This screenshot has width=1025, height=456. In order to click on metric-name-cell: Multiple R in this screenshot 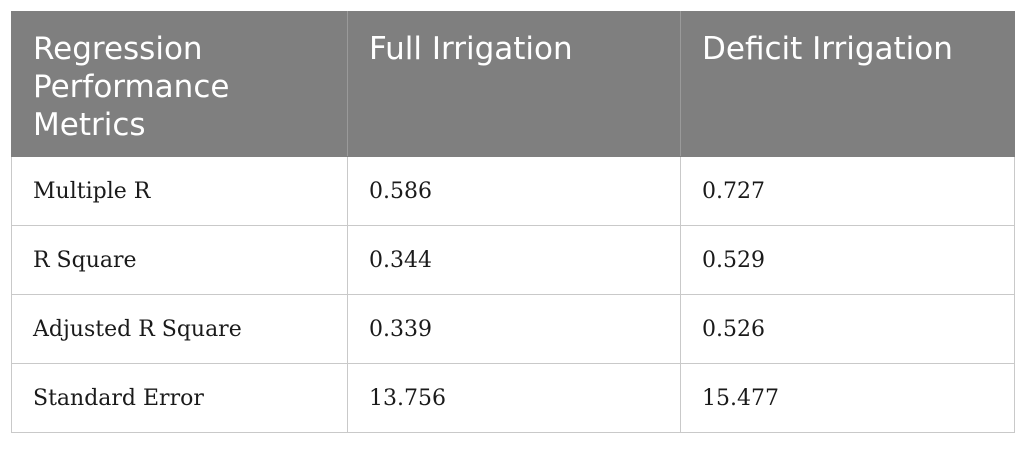, I will do `click(179, 191)`.